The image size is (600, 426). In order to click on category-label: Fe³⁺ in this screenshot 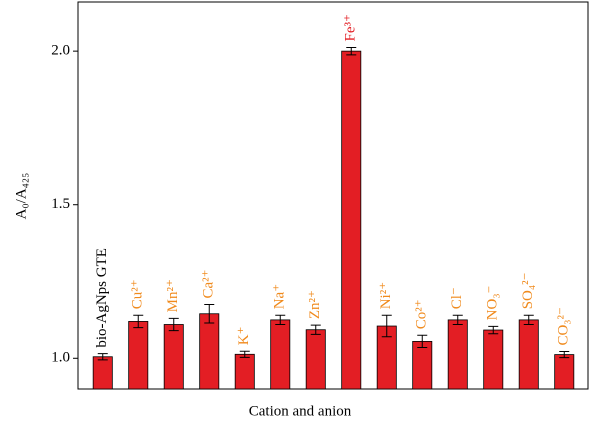, I will do `click(351, 27)`.